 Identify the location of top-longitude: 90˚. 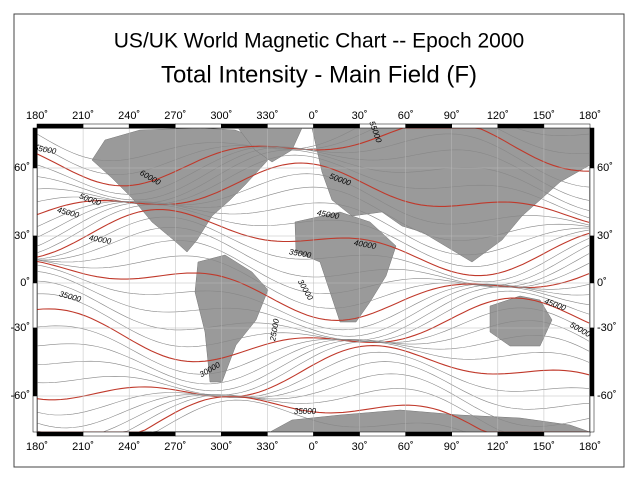
(452, 116).